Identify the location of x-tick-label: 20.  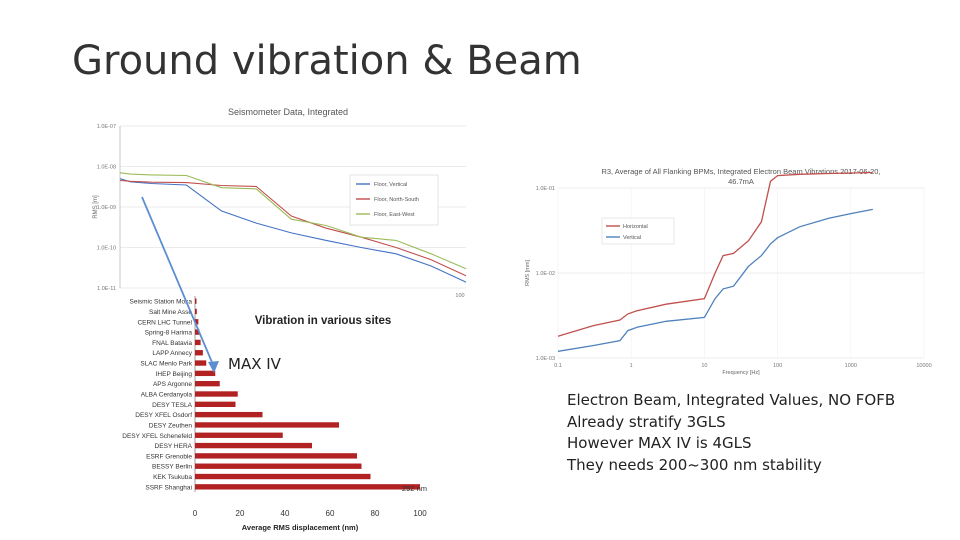
(240, 513).